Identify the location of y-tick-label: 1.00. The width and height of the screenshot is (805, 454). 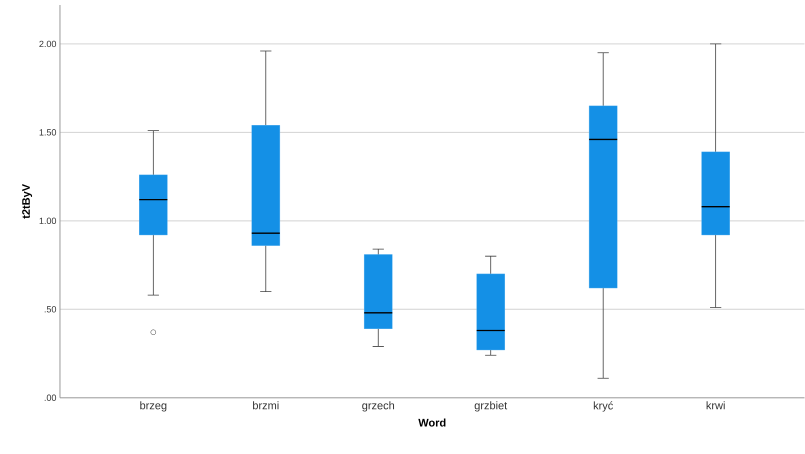
(48, 221).